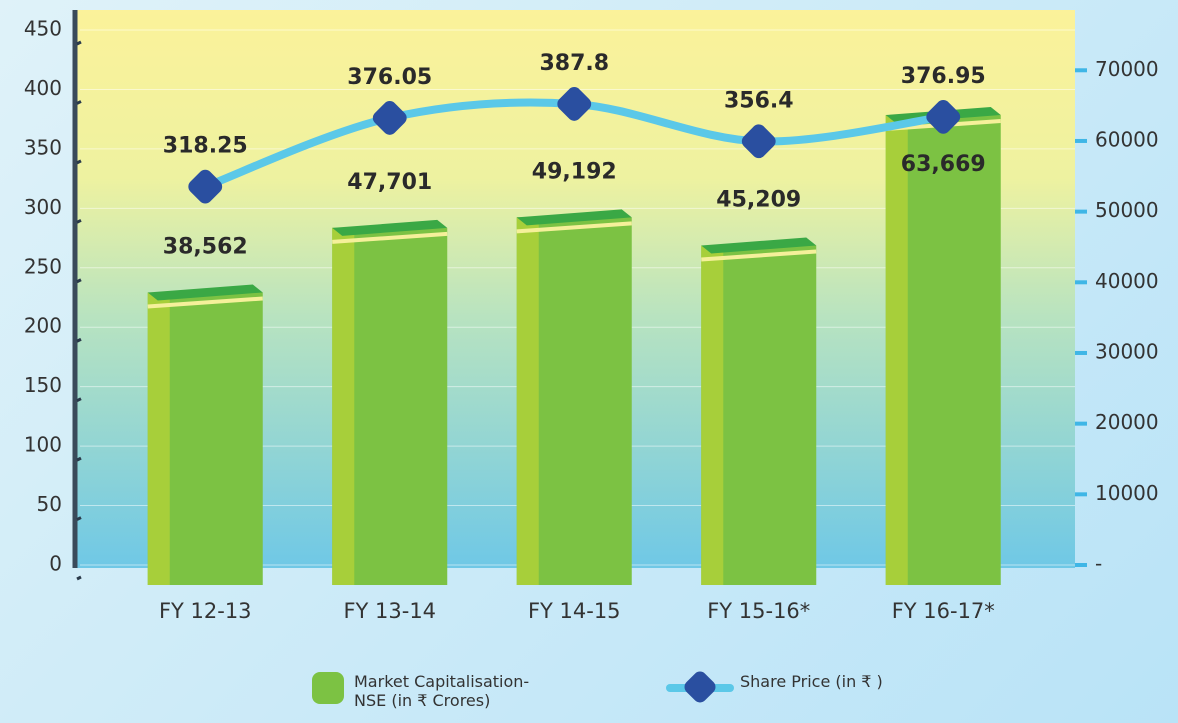  What do you see at coordinates (1127, 281) in the screenshot?
I see `y2-tick-label: 40000` at bounding box center [1127, 281].